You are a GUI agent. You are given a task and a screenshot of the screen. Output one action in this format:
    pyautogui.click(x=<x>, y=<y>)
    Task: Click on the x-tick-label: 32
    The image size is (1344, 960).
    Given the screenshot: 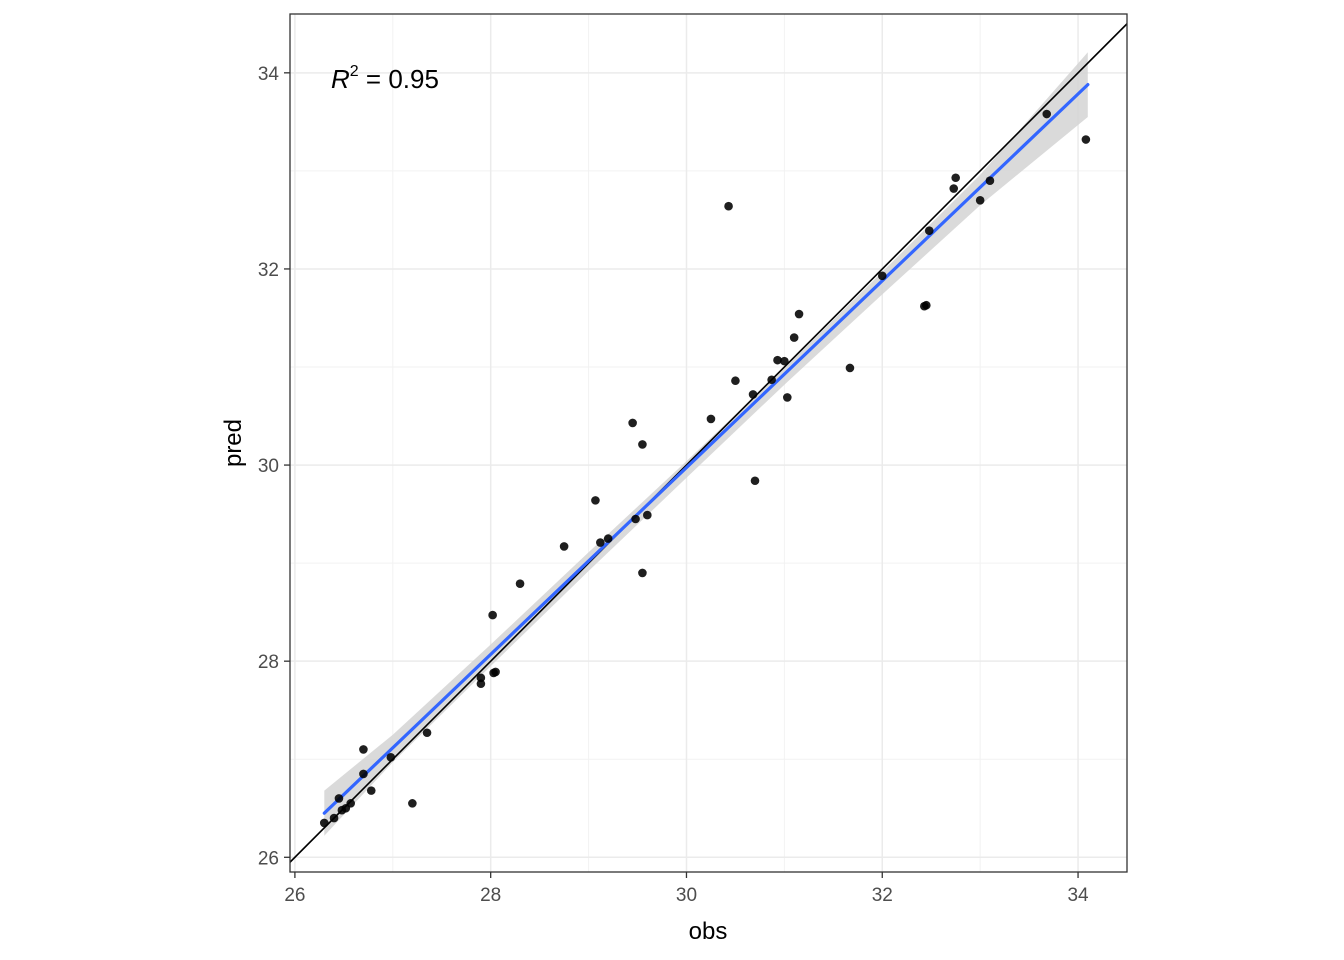 What is the action you would take?
    pyautogui.click(x=882, y=895)
    